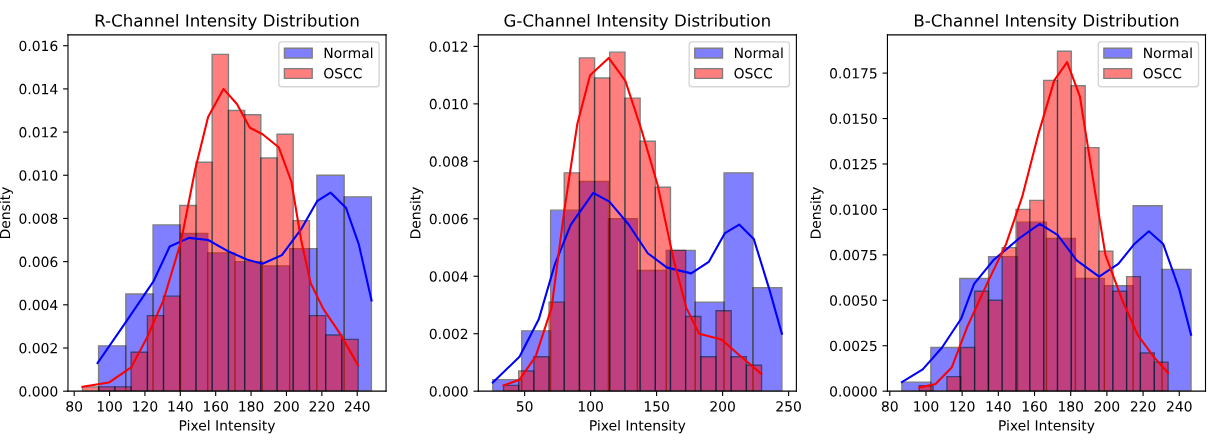 The height and width of the screenshot is (442, 1214). What do you see at coordinates (853, 118) in the screenshot?
I see `y-tick-label: 0.0150` at bounding box center [853, 118].